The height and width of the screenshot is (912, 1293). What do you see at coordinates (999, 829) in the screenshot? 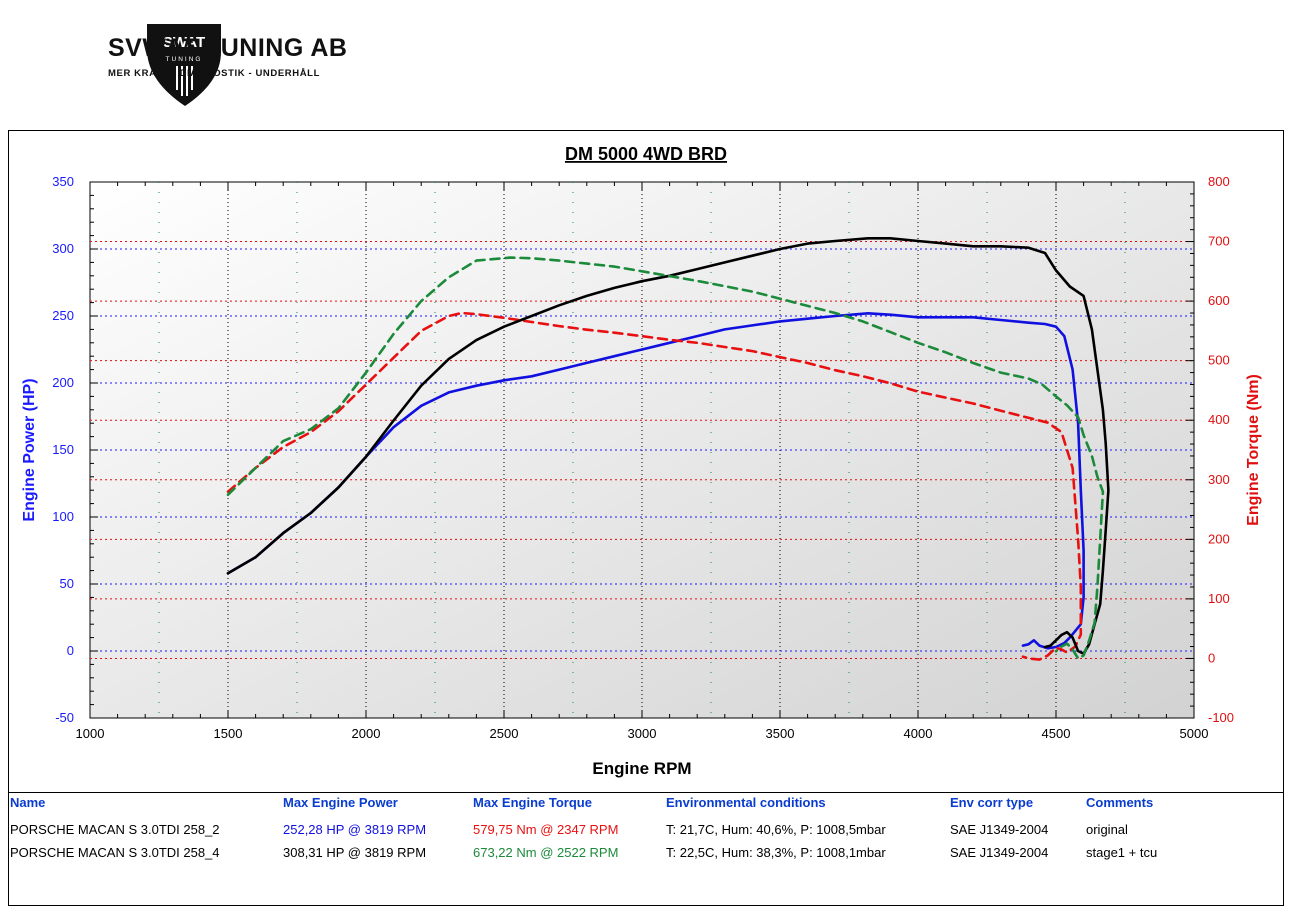
I see `row1-corr: SAE J1349-2004` at bounding box center [999, 829].